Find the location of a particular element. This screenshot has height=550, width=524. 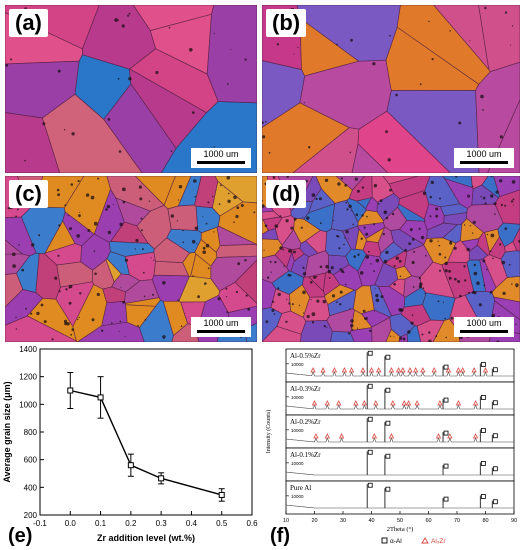

x-tick-label: 30 is located at coordinates (343, 521).